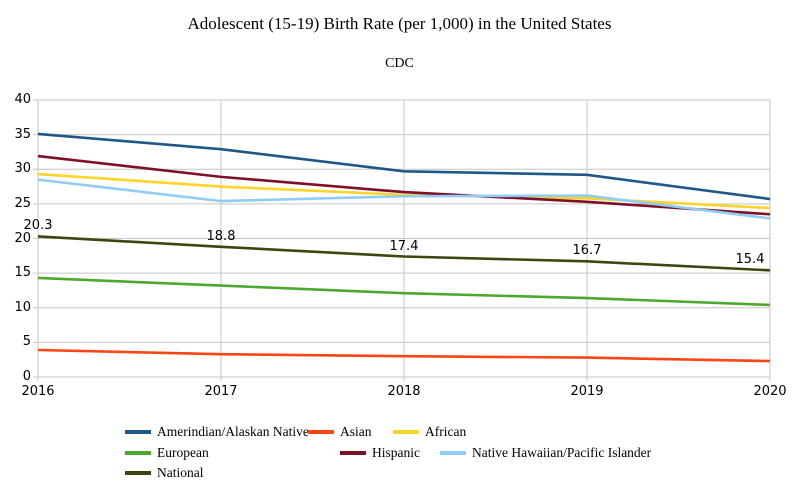 Image resolution: width=799 pixels, height=485 pixels. I want to click on series-line-hispanic, so click(404, 185).